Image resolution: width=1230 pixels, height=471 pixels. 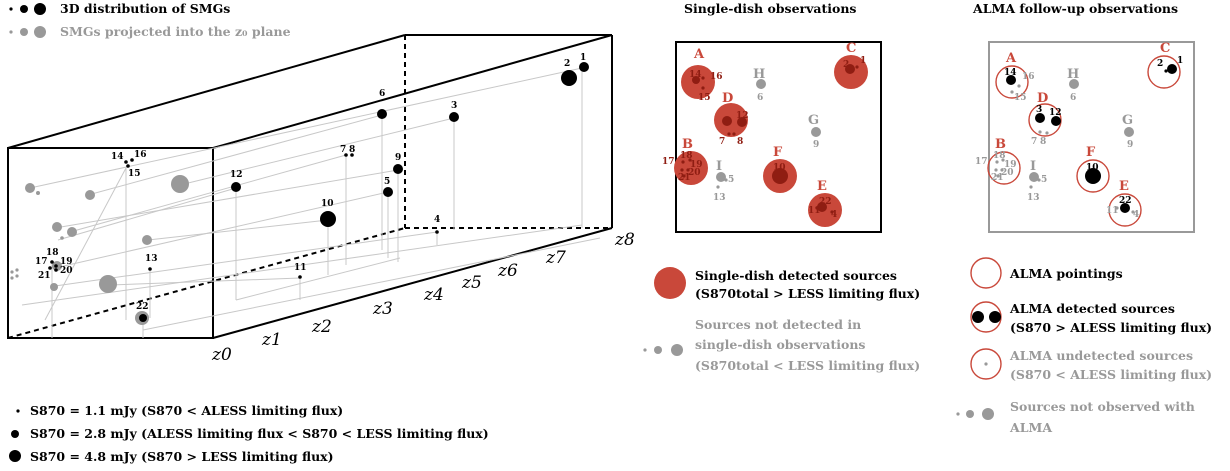 What do you see at coordinates (807, 365) in the screenshot?
I see `sd-legend-undetected-3: (S870total < LESS limiting flux)` at bounding box center [807, 365].